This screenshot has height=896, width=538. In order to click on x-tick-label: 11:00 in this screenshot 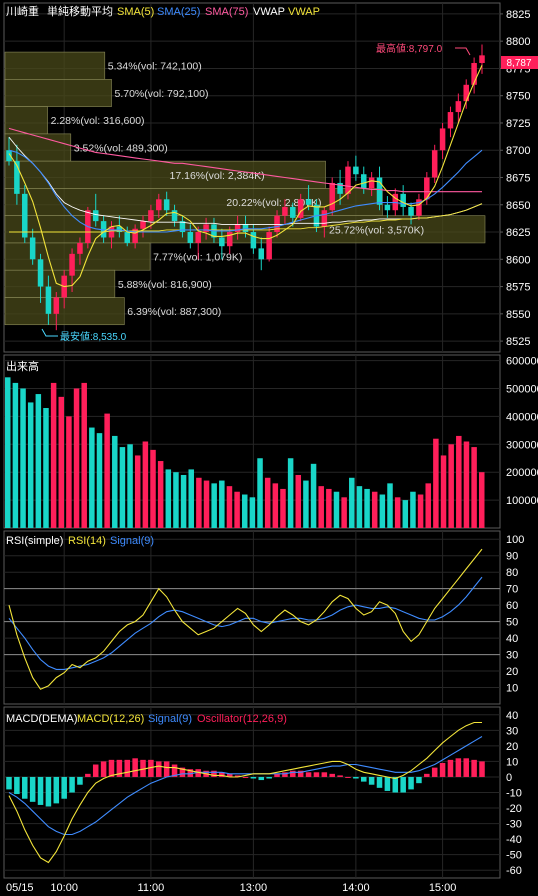, I will do `click(151, 888)`.